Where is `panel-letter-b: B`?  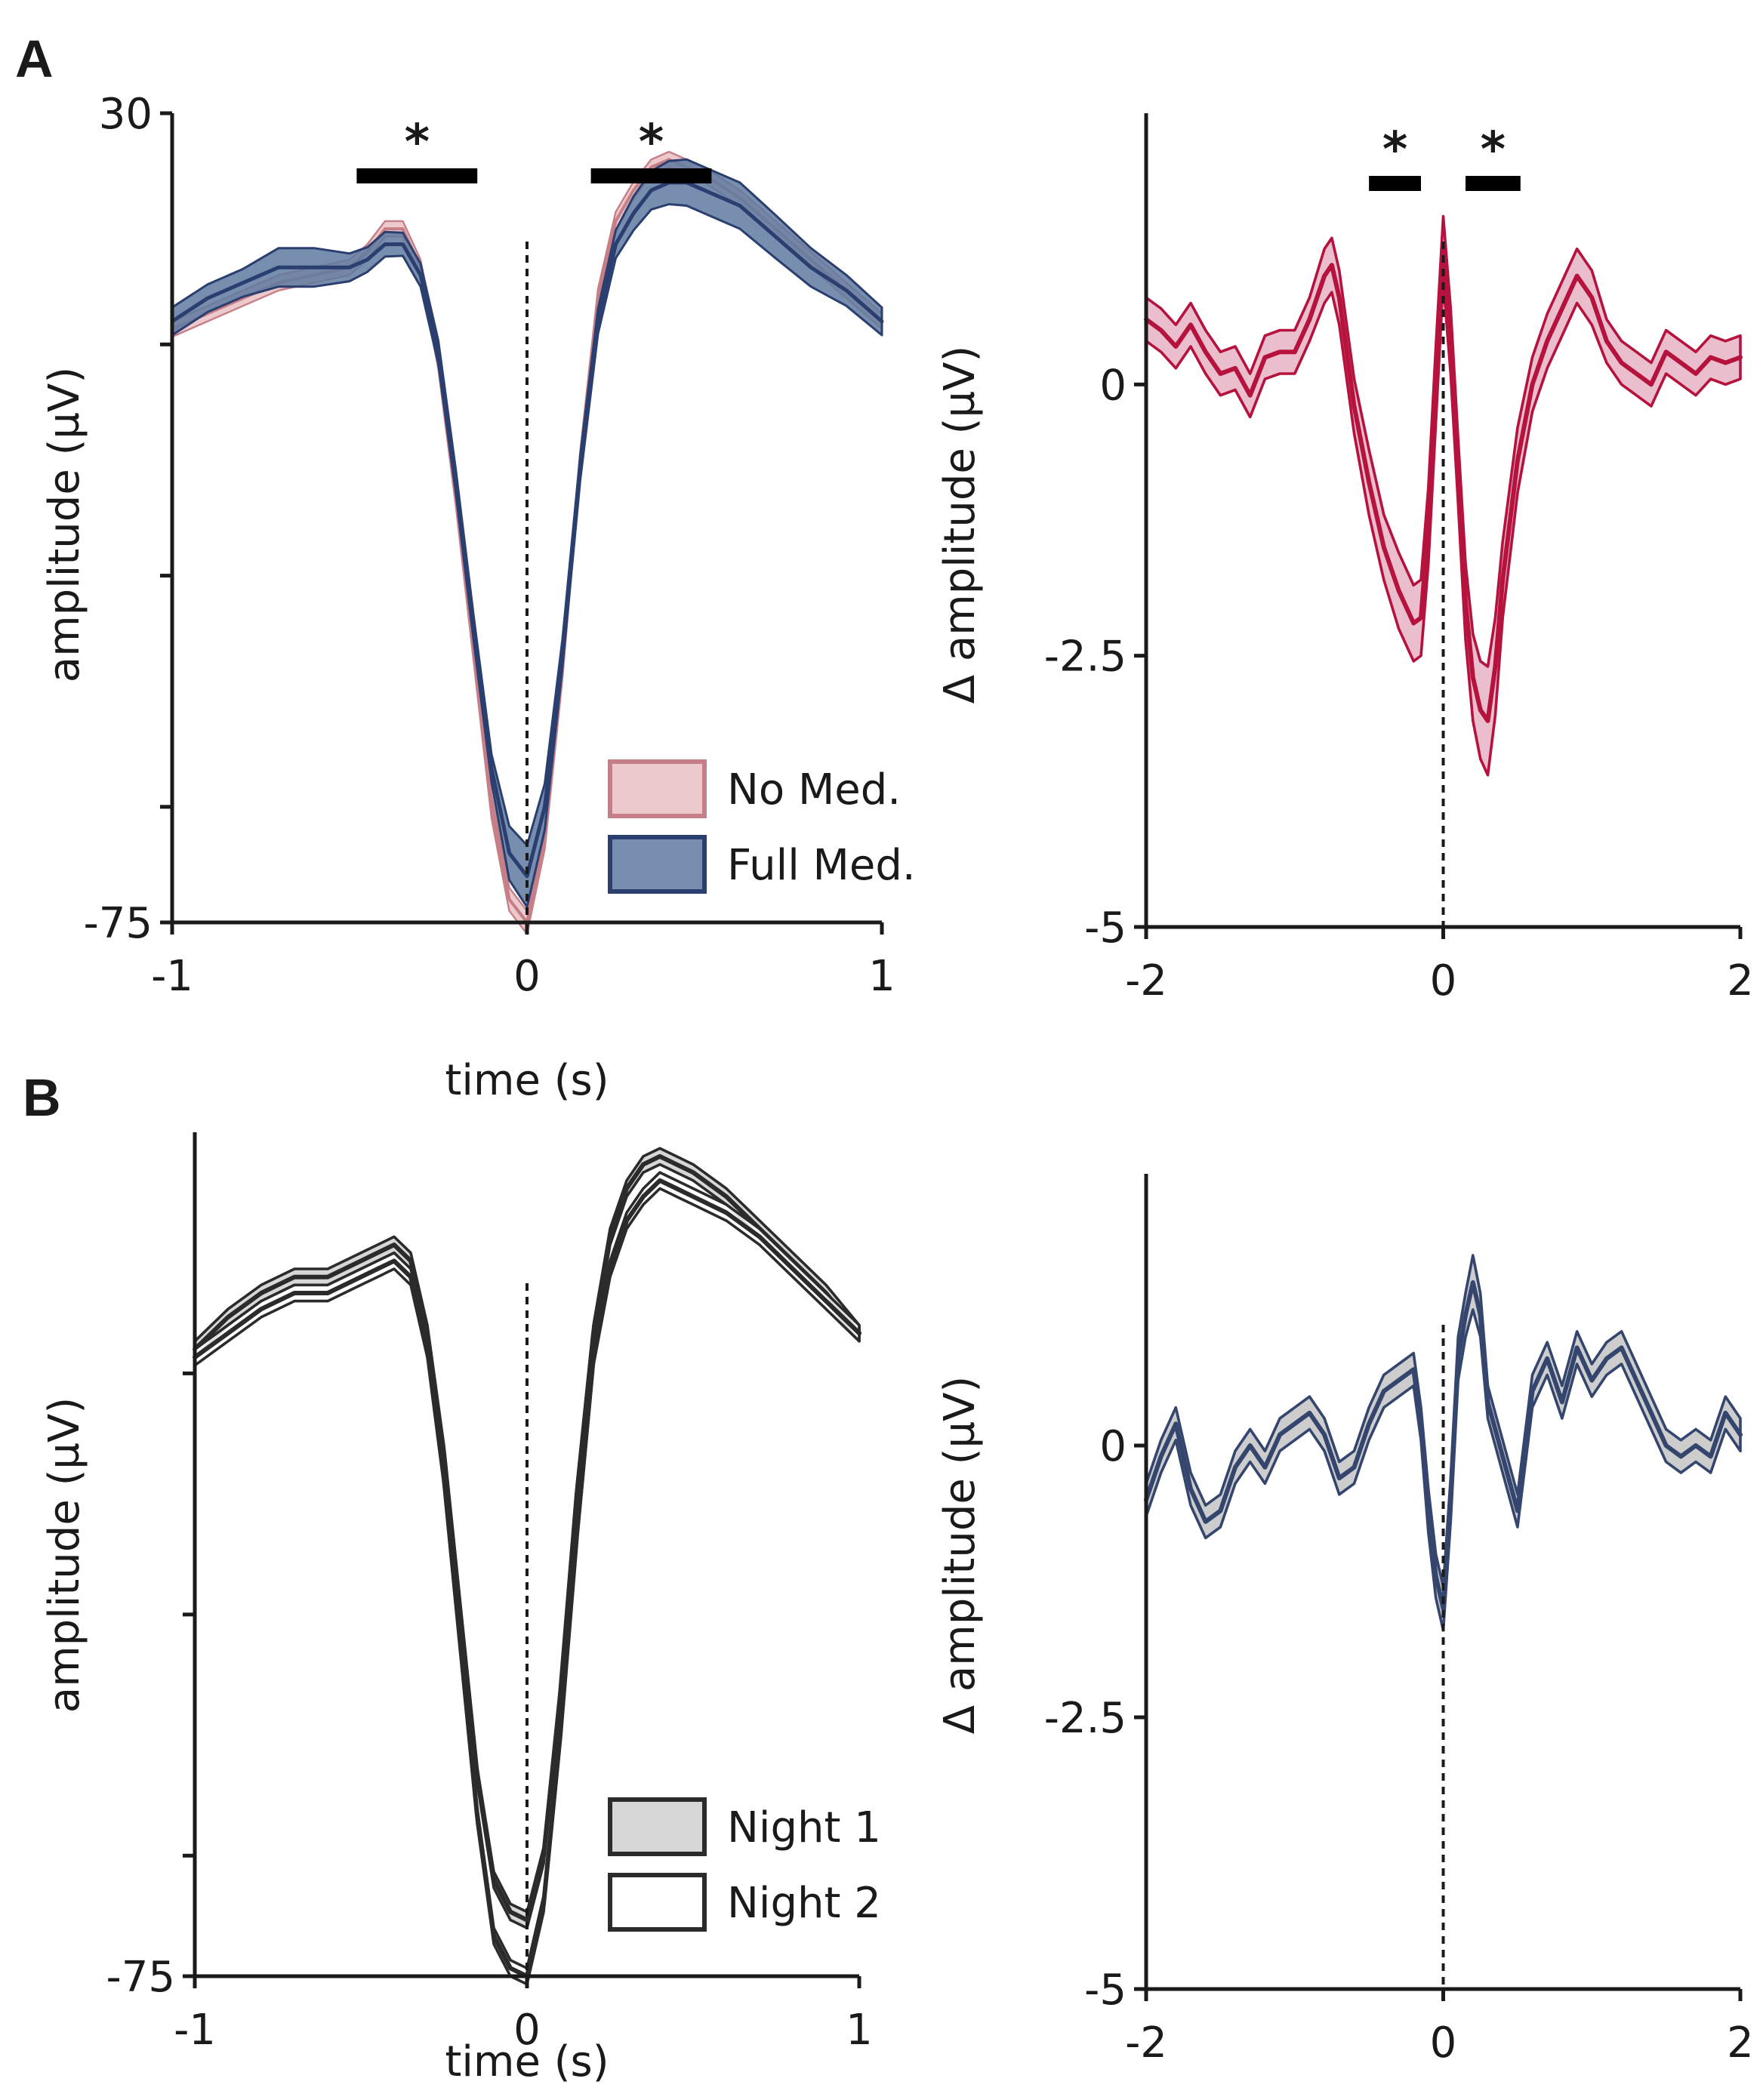 panel-letter-b: B is located at coordinates (42, 1097).